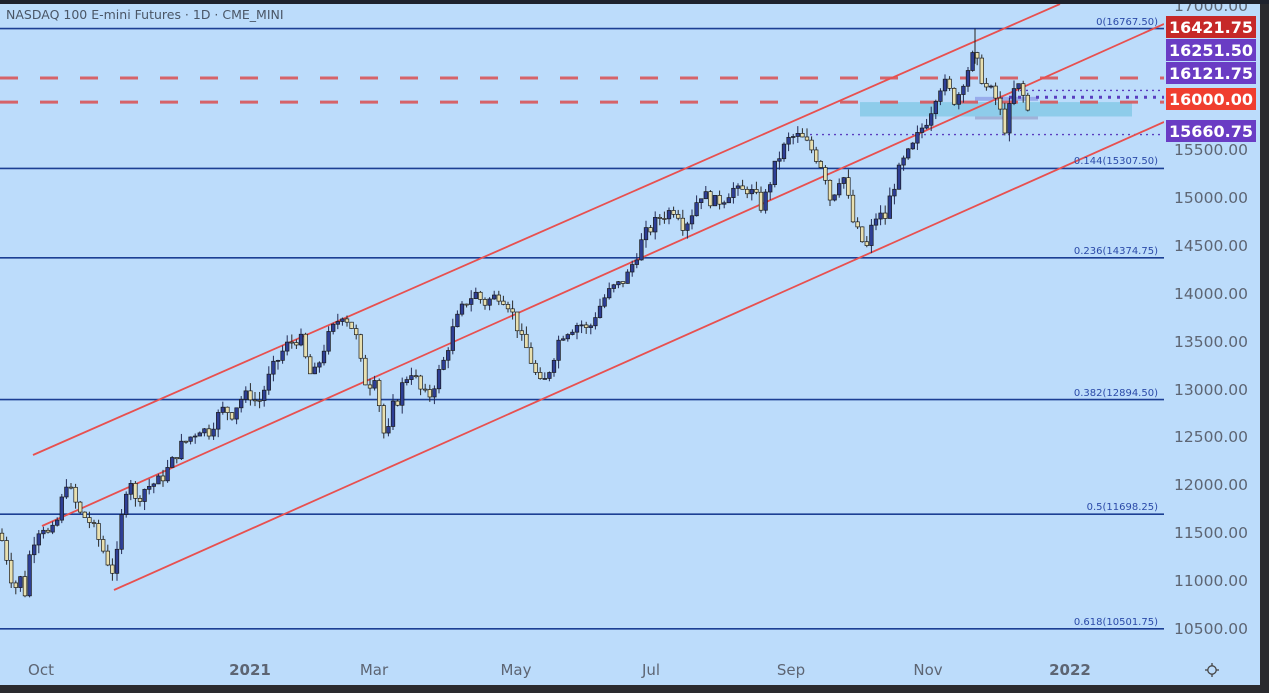 Image resolution: width=1269 pixels, height=693 pixels. I want to click on price-tick: 14000.00, so click(1211, 293).